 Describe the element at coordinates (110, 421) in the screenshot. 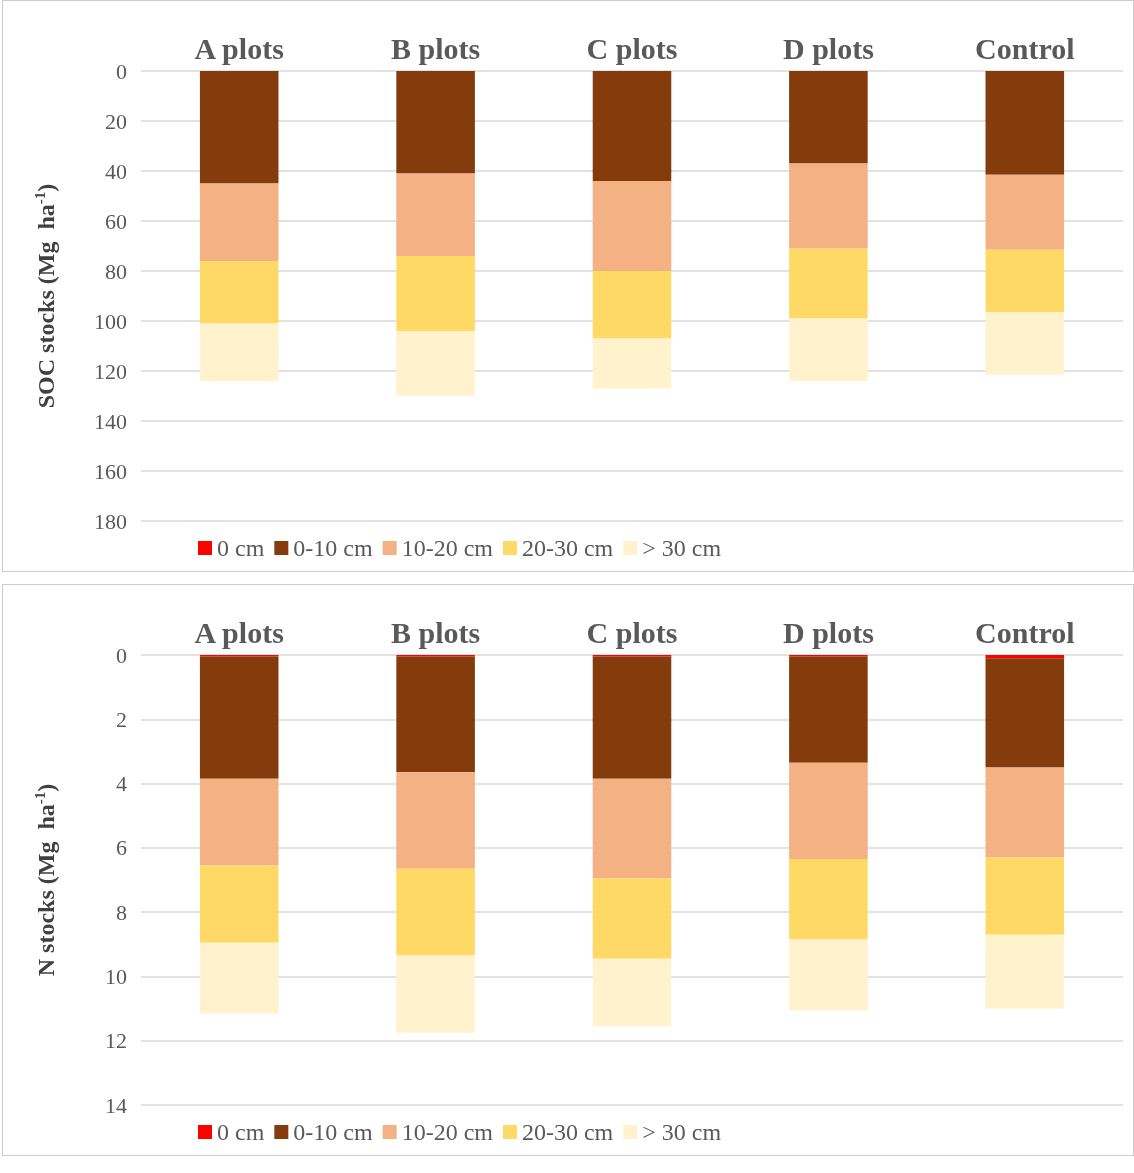

I see `y-tick-label: 140` at that location.